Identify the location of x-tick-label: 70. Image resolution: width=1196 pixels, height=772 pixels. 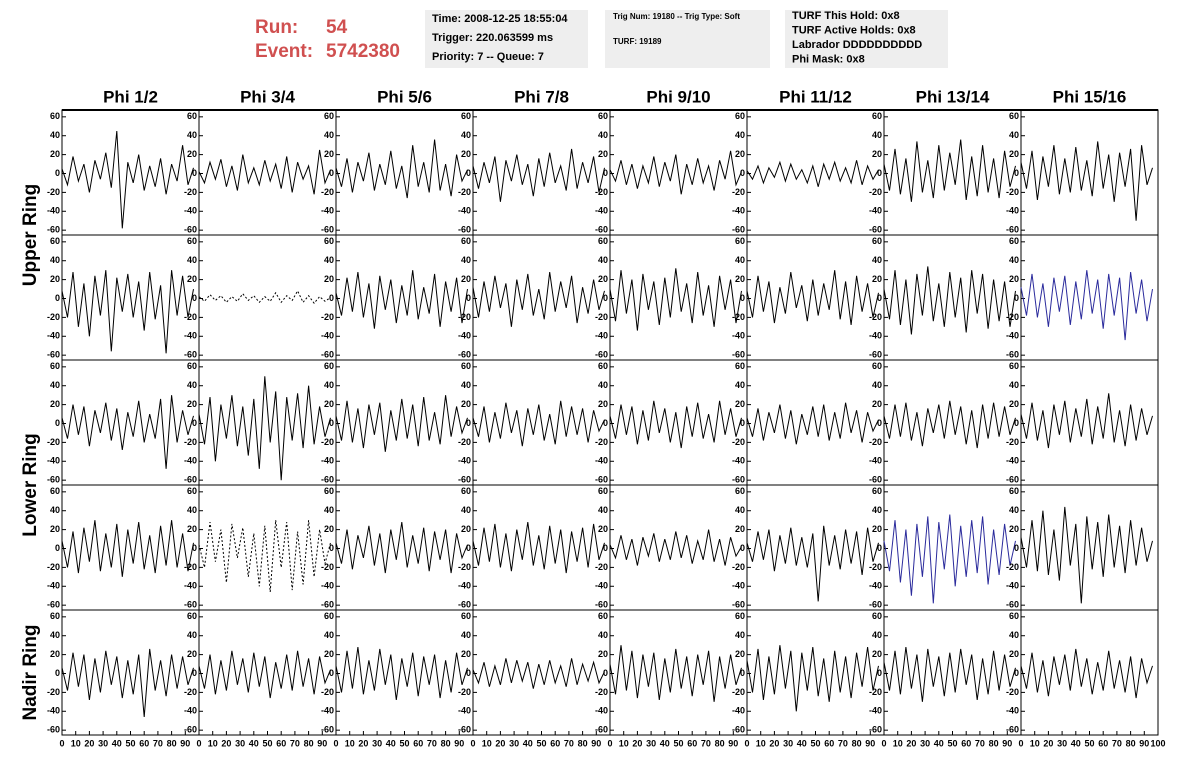
(158, 743).